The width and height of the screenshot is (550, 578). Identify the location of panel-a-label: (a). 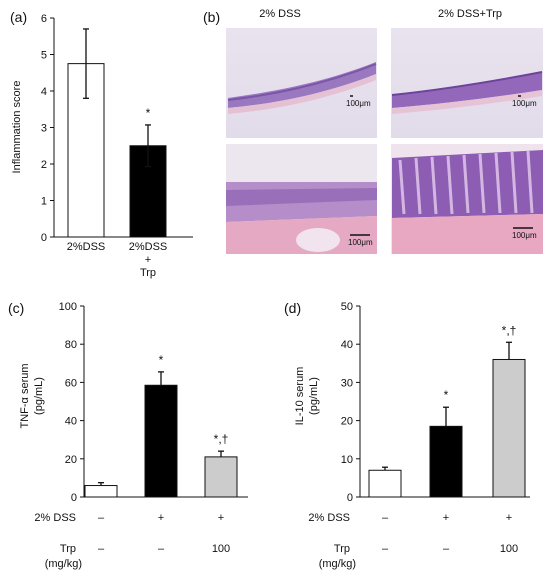
(18, 17).